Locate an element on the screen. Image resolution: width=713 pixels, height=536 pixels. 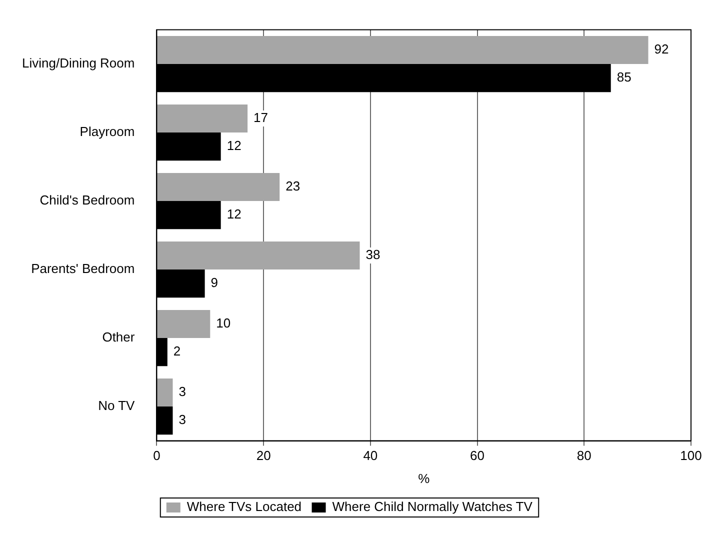
data-label: 85 is located at coordinates (624, 77).